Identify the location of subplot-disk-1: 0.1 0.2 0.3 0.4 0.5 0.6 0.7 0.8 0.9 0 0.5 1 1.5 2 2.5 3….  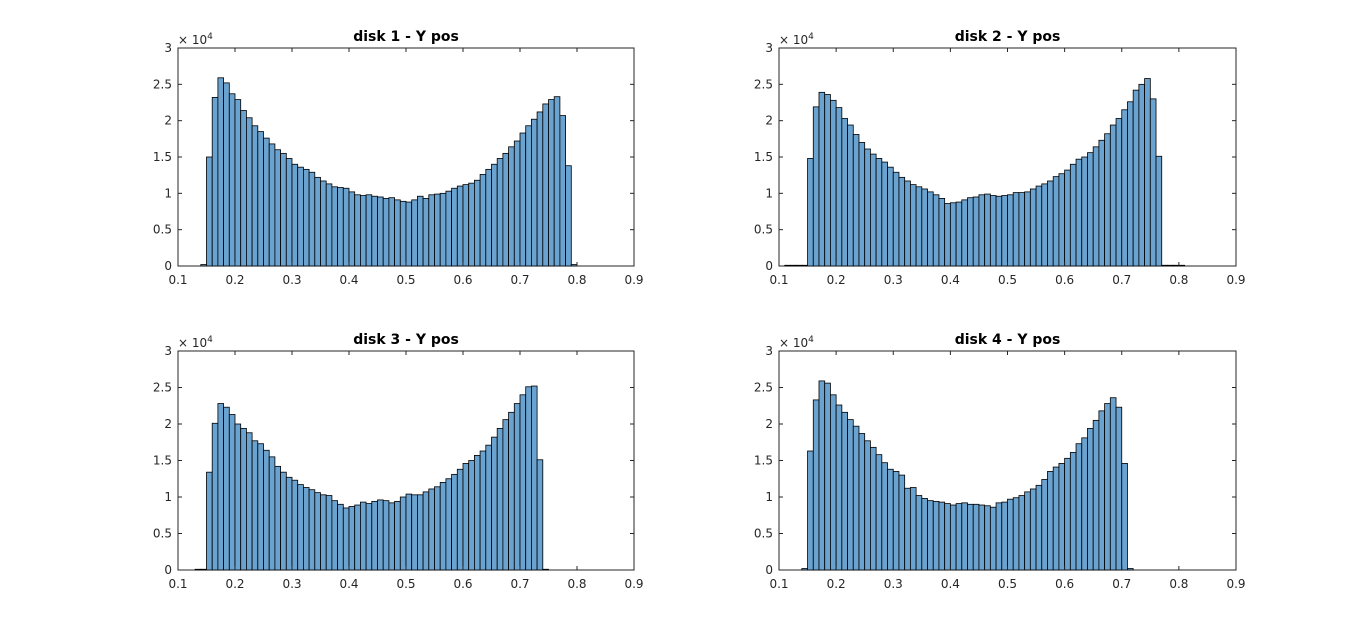
(398, 158).